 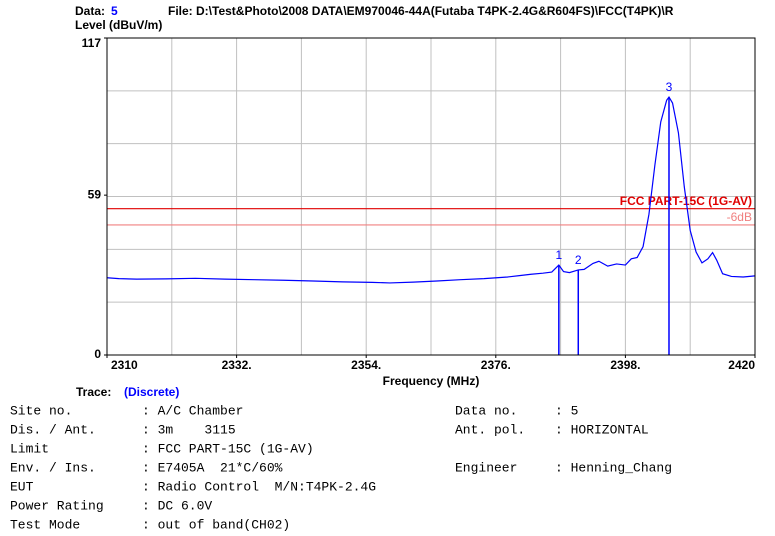 I want to click on x-tick-label: 2420, so click(x=741, y=365).